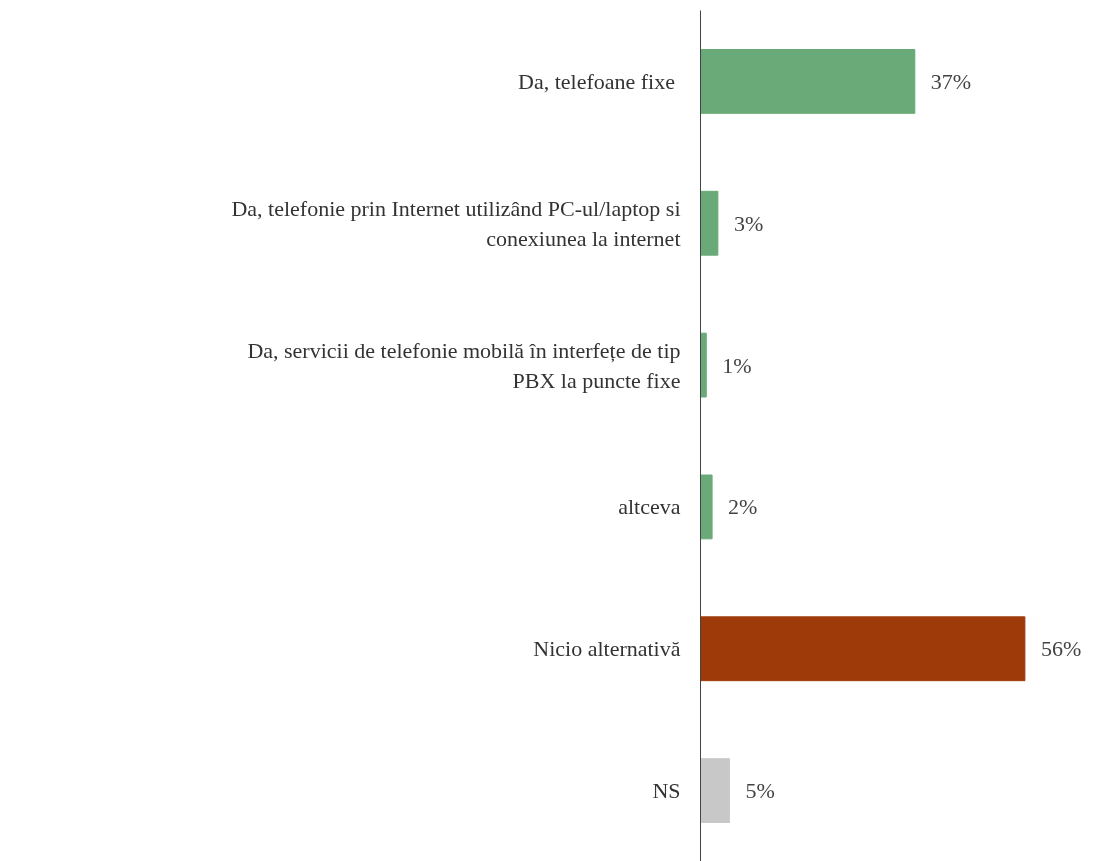 The height and width of the screenshot is (861, 1099). What do you see at coordinates (737, 365) in the screenshot?
I see `data-label: 1%` at bounding box center [737, 365].